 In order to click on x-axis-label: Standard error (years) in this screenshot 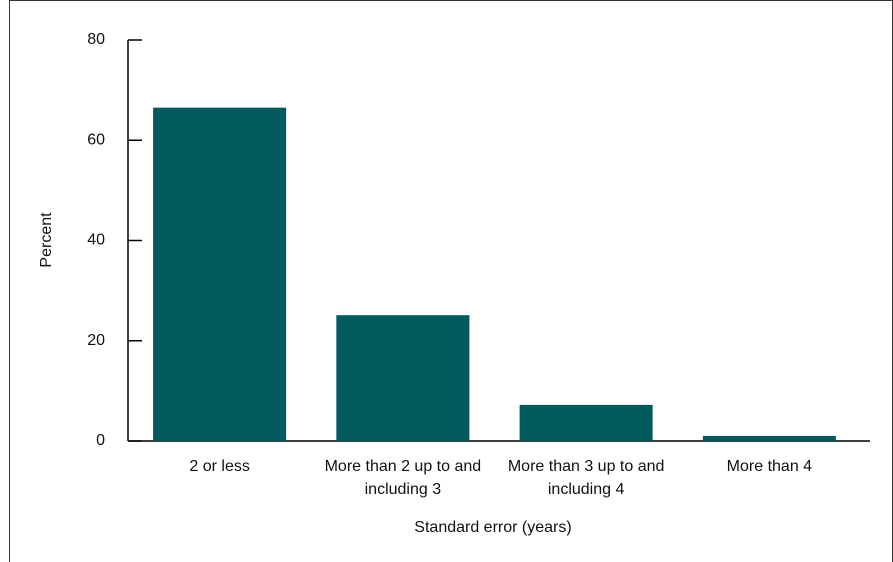, I will do `click(492, 527)`.